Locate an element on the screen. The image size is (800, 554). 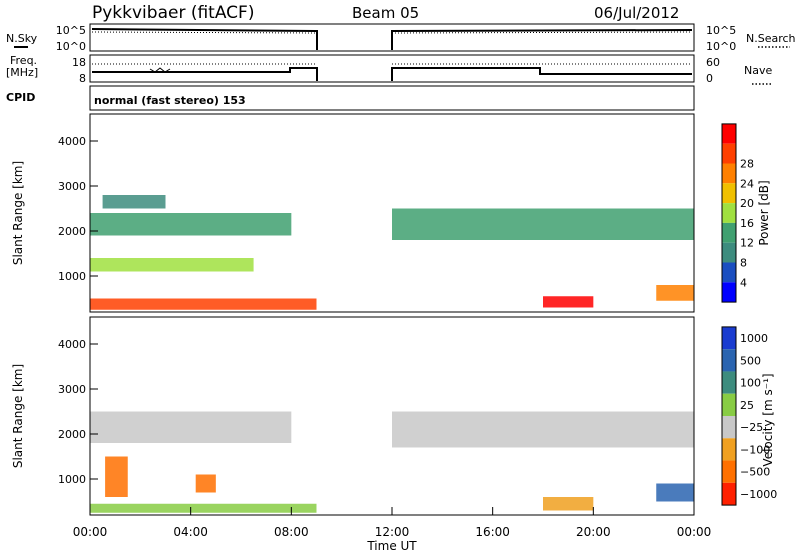
velocity-ytick-label: 1000 is located at coordinates (72, 479).